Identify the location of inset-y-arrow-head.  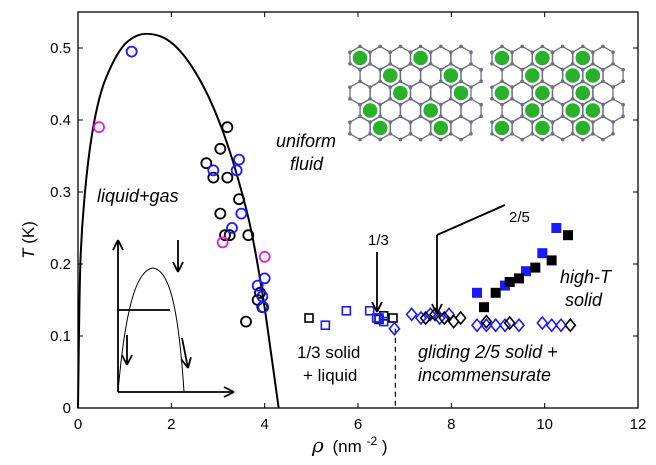
(118, 245).